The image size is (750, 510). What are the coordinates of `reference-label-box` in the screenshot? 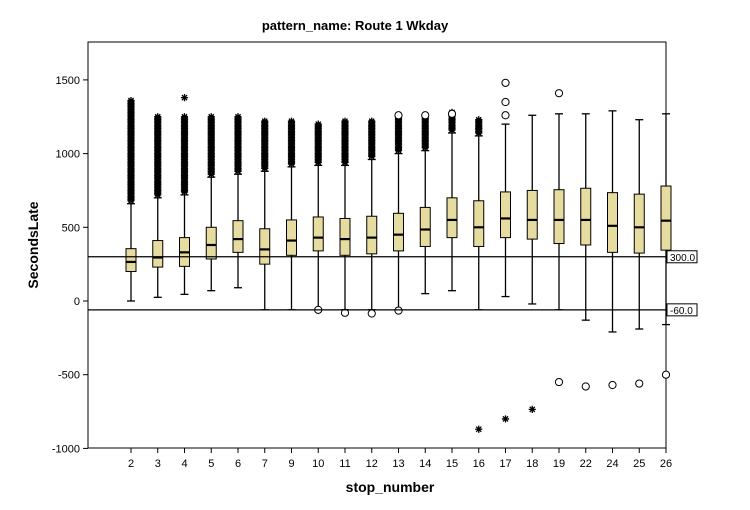 It's located at (682, 310).